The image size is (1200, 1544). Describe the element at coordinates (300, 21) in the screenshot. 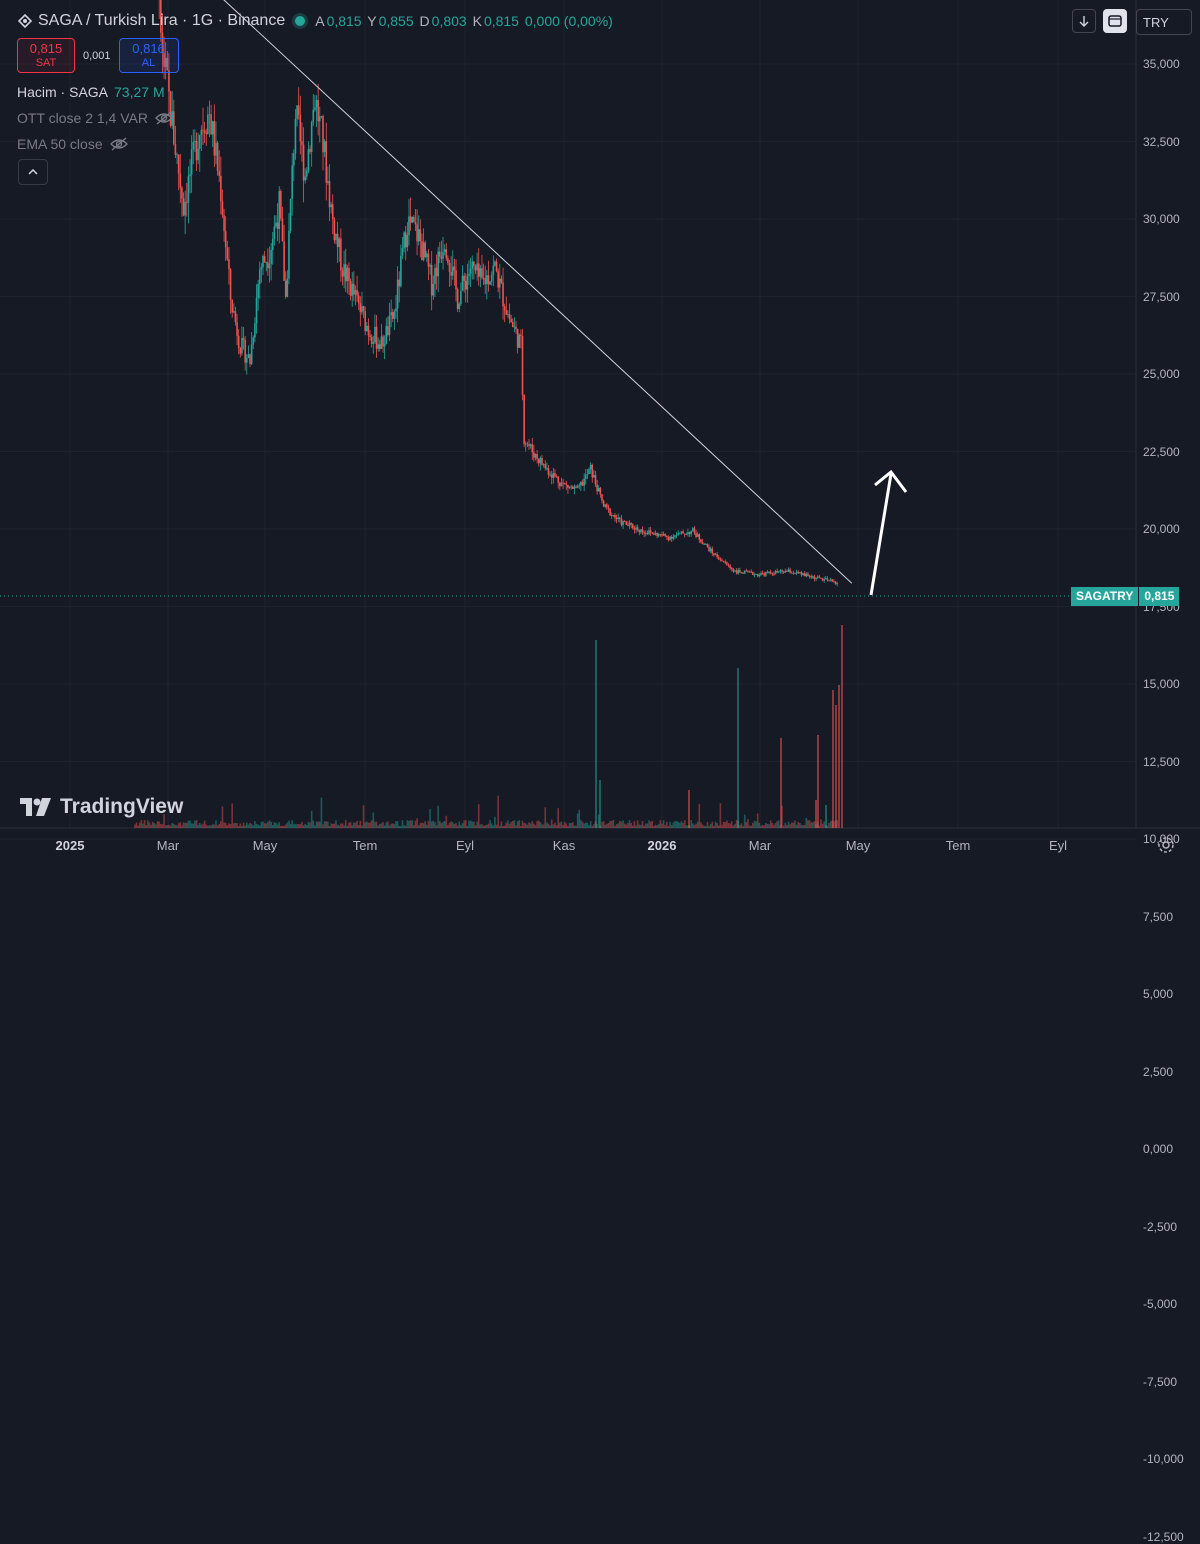

I see `market-status-icon` at that location.